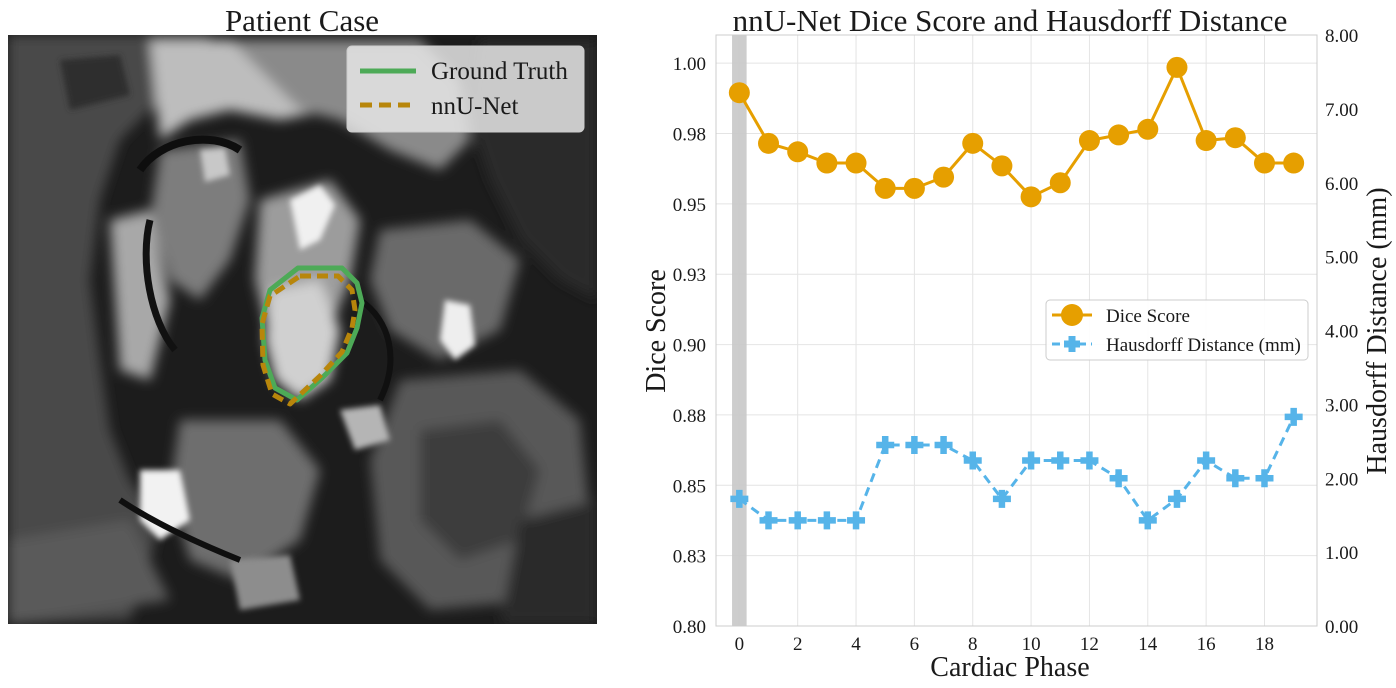  Describe the element at coordinates (689, 627) in the screenshot. I see `y-tick-label: 0.80` at that location.